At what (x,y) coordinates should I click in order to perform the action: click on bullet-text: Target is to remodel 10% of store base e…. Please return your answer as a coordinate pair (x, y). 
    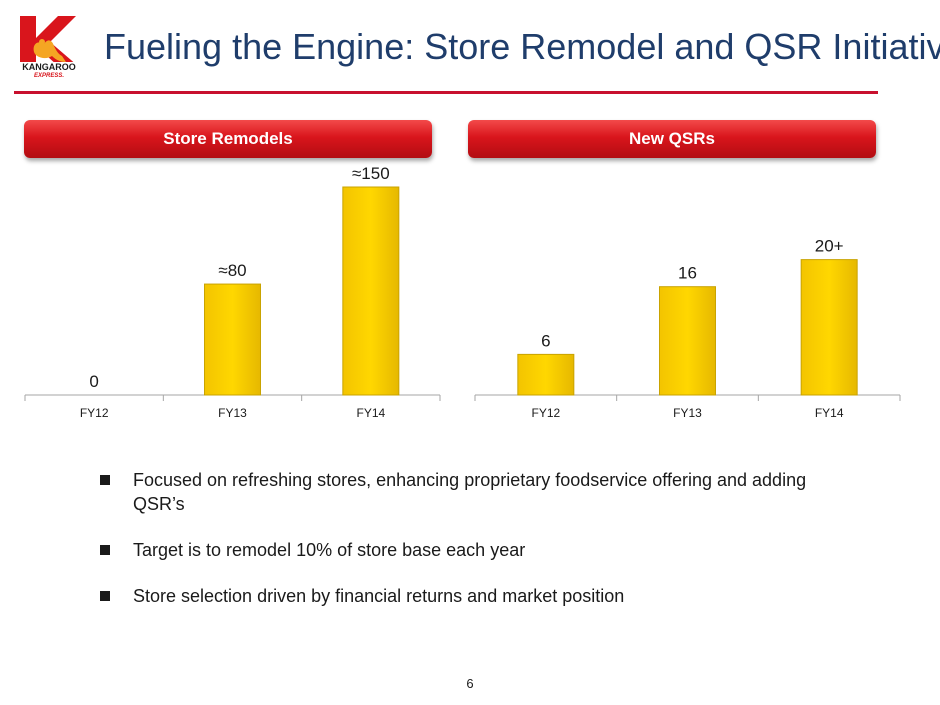
    Looking at the image, I should click on (329, 550).